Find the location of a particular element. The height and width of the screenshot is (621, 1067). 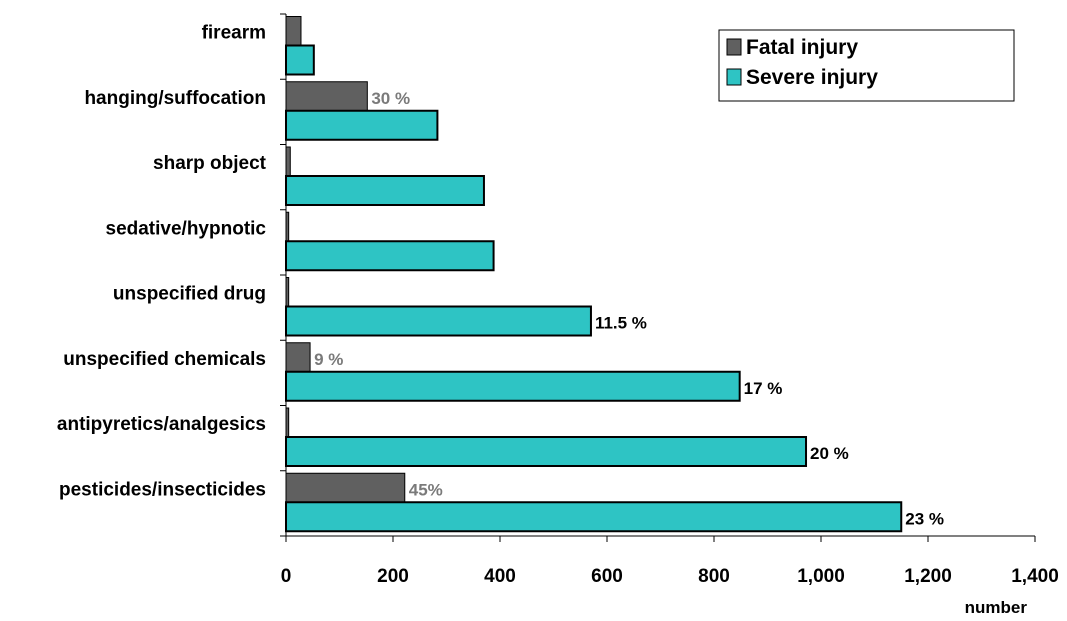

data-label-severe-unspecified-chemicals: 17 % is located at coordinates (763, 388).